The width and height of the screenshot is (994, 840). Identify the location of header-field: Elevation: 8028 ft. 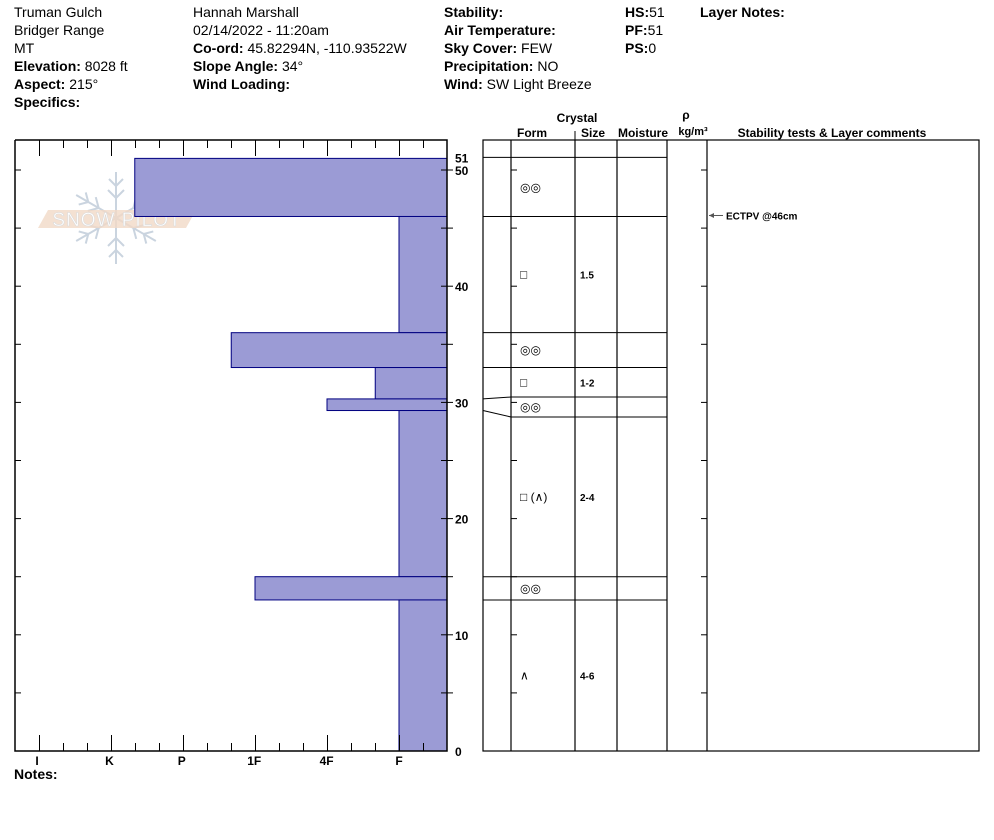
(71, 66).